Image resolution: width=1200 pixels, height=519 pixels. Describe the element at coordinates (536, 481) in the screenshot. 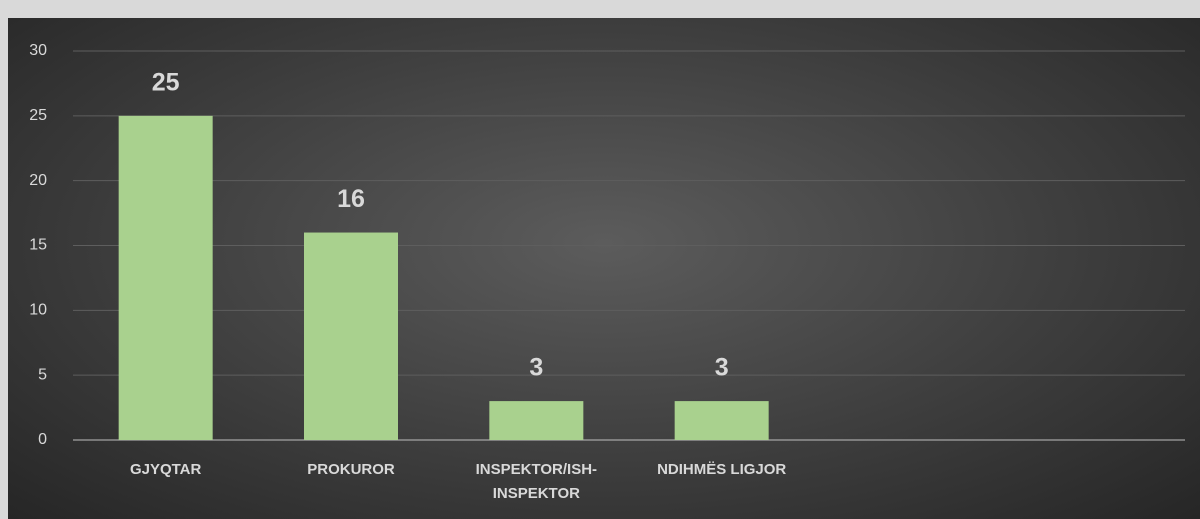

I see `x-tick-label: INSPEKTOR/ISH-INSPEKTOR` at that location.